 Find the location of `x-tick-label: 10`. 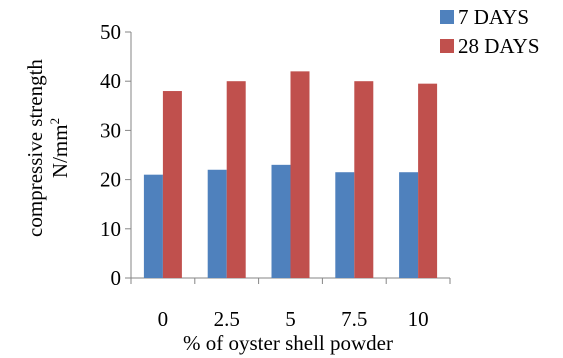

x-tick-label: 10 is located at coordinates (418, 319).